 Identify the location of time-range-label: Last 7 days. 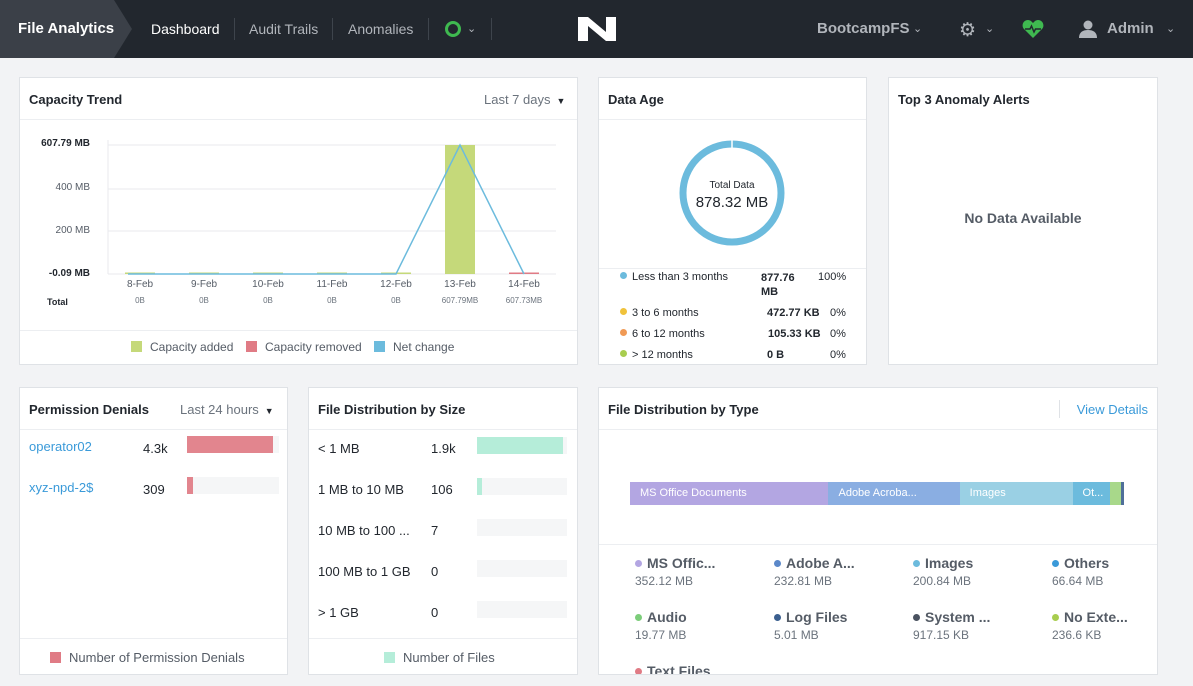
(517, 99).